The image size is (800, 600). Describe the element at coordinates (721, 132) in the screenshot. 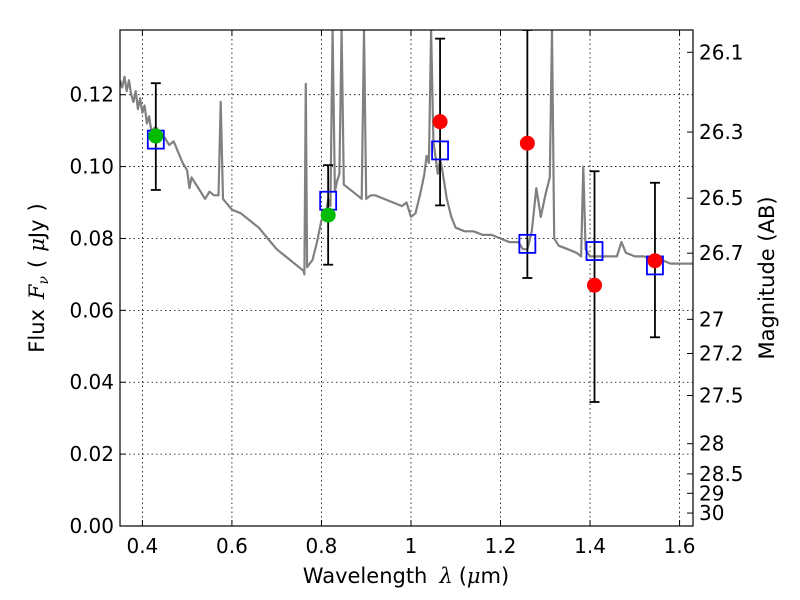

I see `right-tick-label-1: 26.3` at that location.